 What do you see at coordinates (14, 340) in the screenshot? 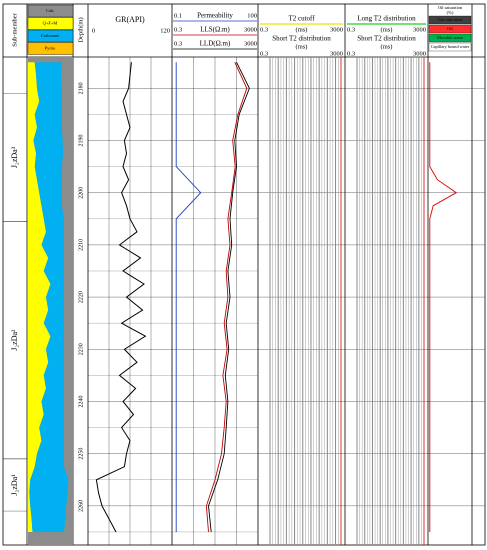
I see `unit-label: J₂zDa²` at bounding box center [14, 340].